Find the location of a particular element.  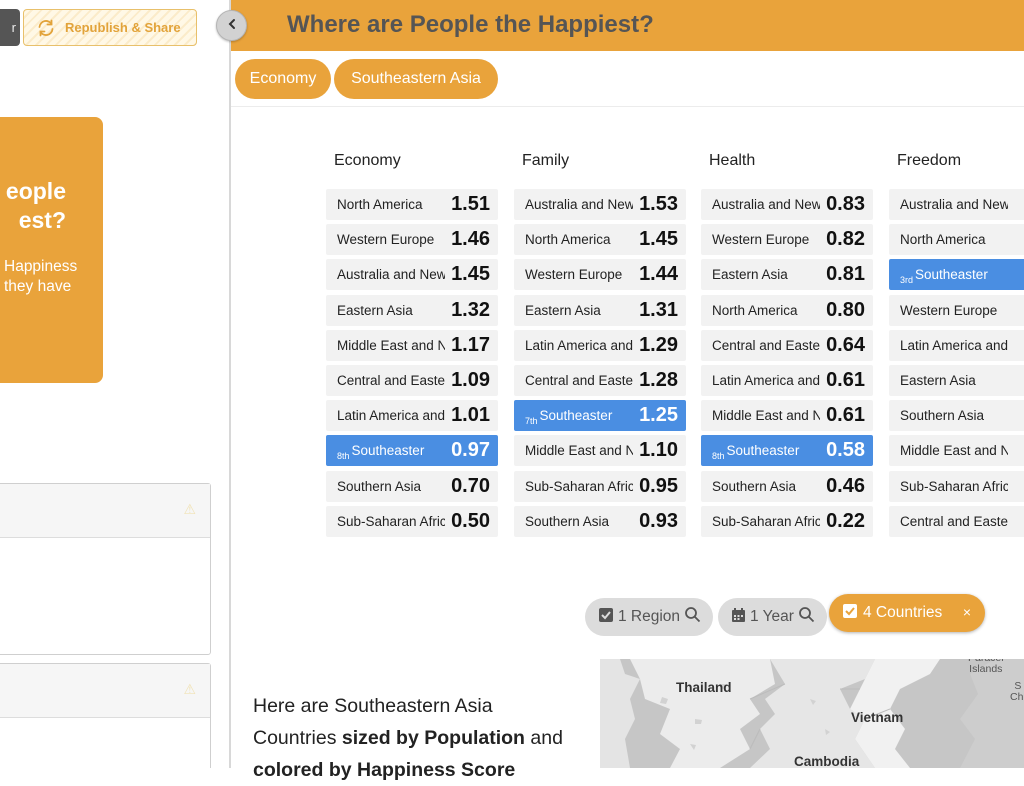

region-filter-chip: 1 Region is located at coordinates (649, 617).